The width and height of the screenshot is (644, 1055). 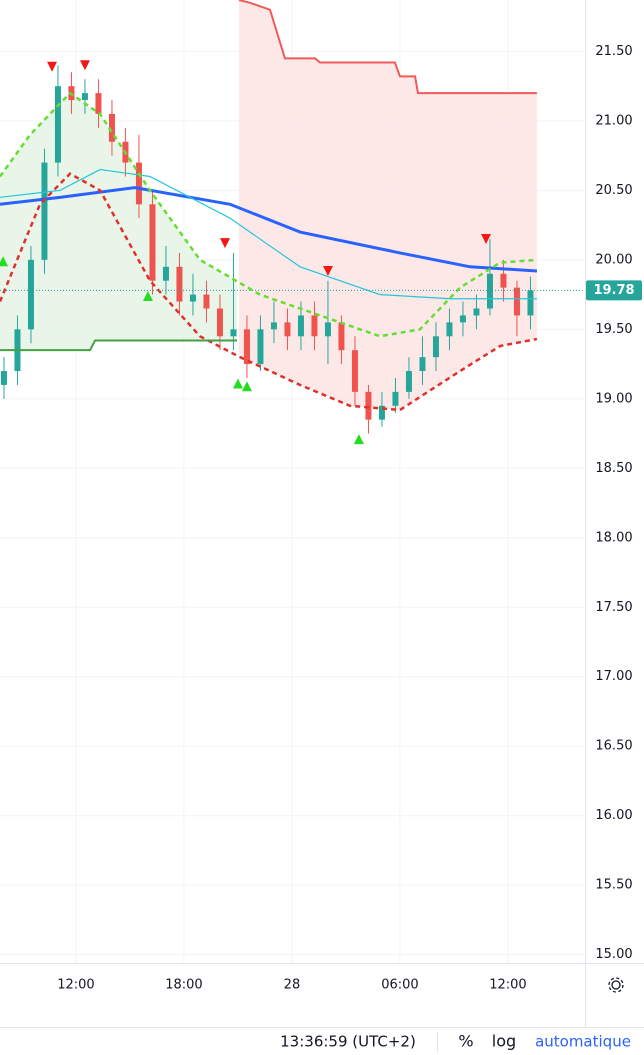 I want to click on y-tick-label: 18.00, so click(x=613, y=537).